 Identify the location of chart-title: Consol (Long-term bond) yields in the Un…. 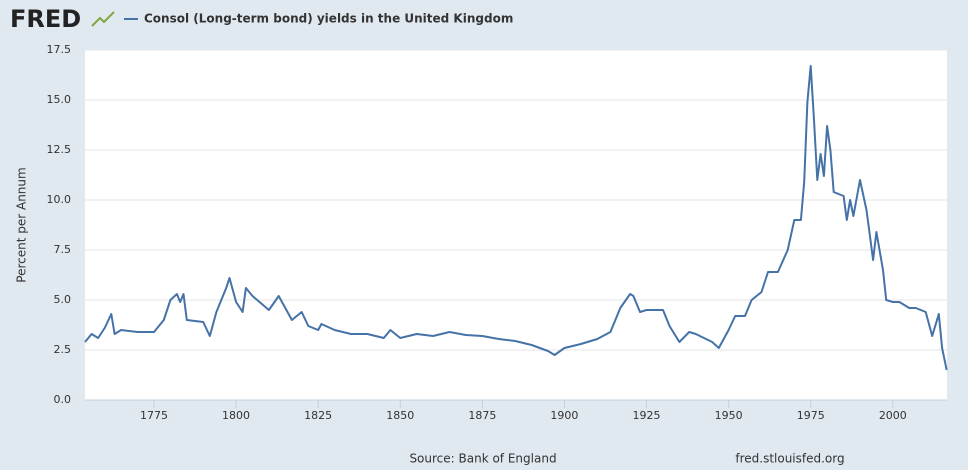
(328, 19).